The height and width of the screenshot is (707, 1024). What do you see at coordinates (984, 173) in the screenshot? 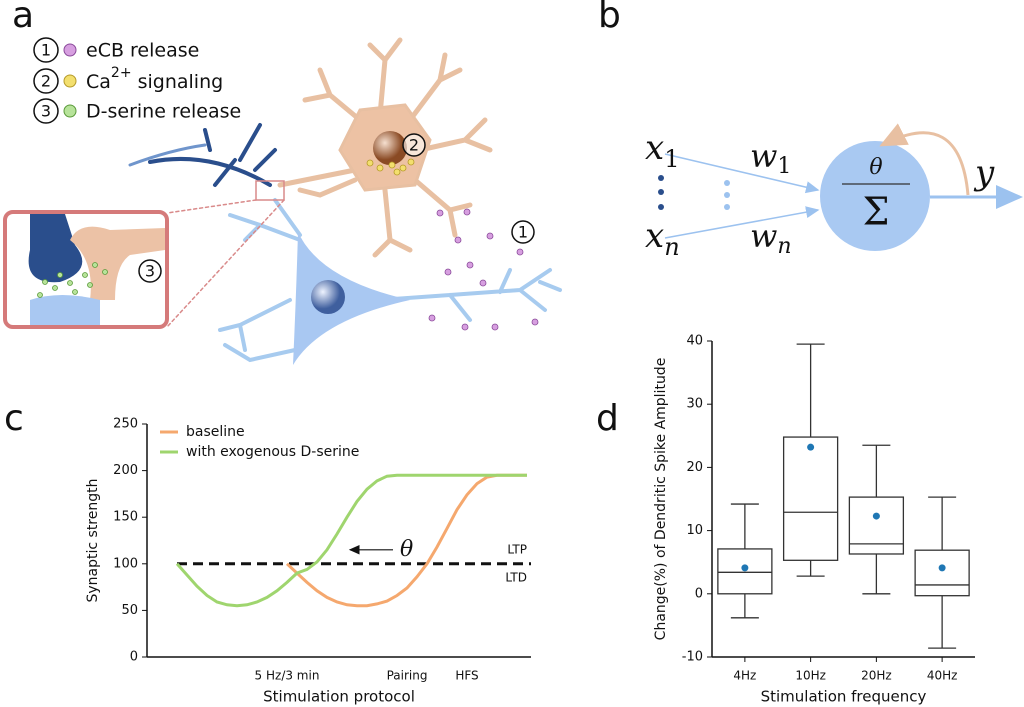
I see `output: y` at bounding box center [984, 173].